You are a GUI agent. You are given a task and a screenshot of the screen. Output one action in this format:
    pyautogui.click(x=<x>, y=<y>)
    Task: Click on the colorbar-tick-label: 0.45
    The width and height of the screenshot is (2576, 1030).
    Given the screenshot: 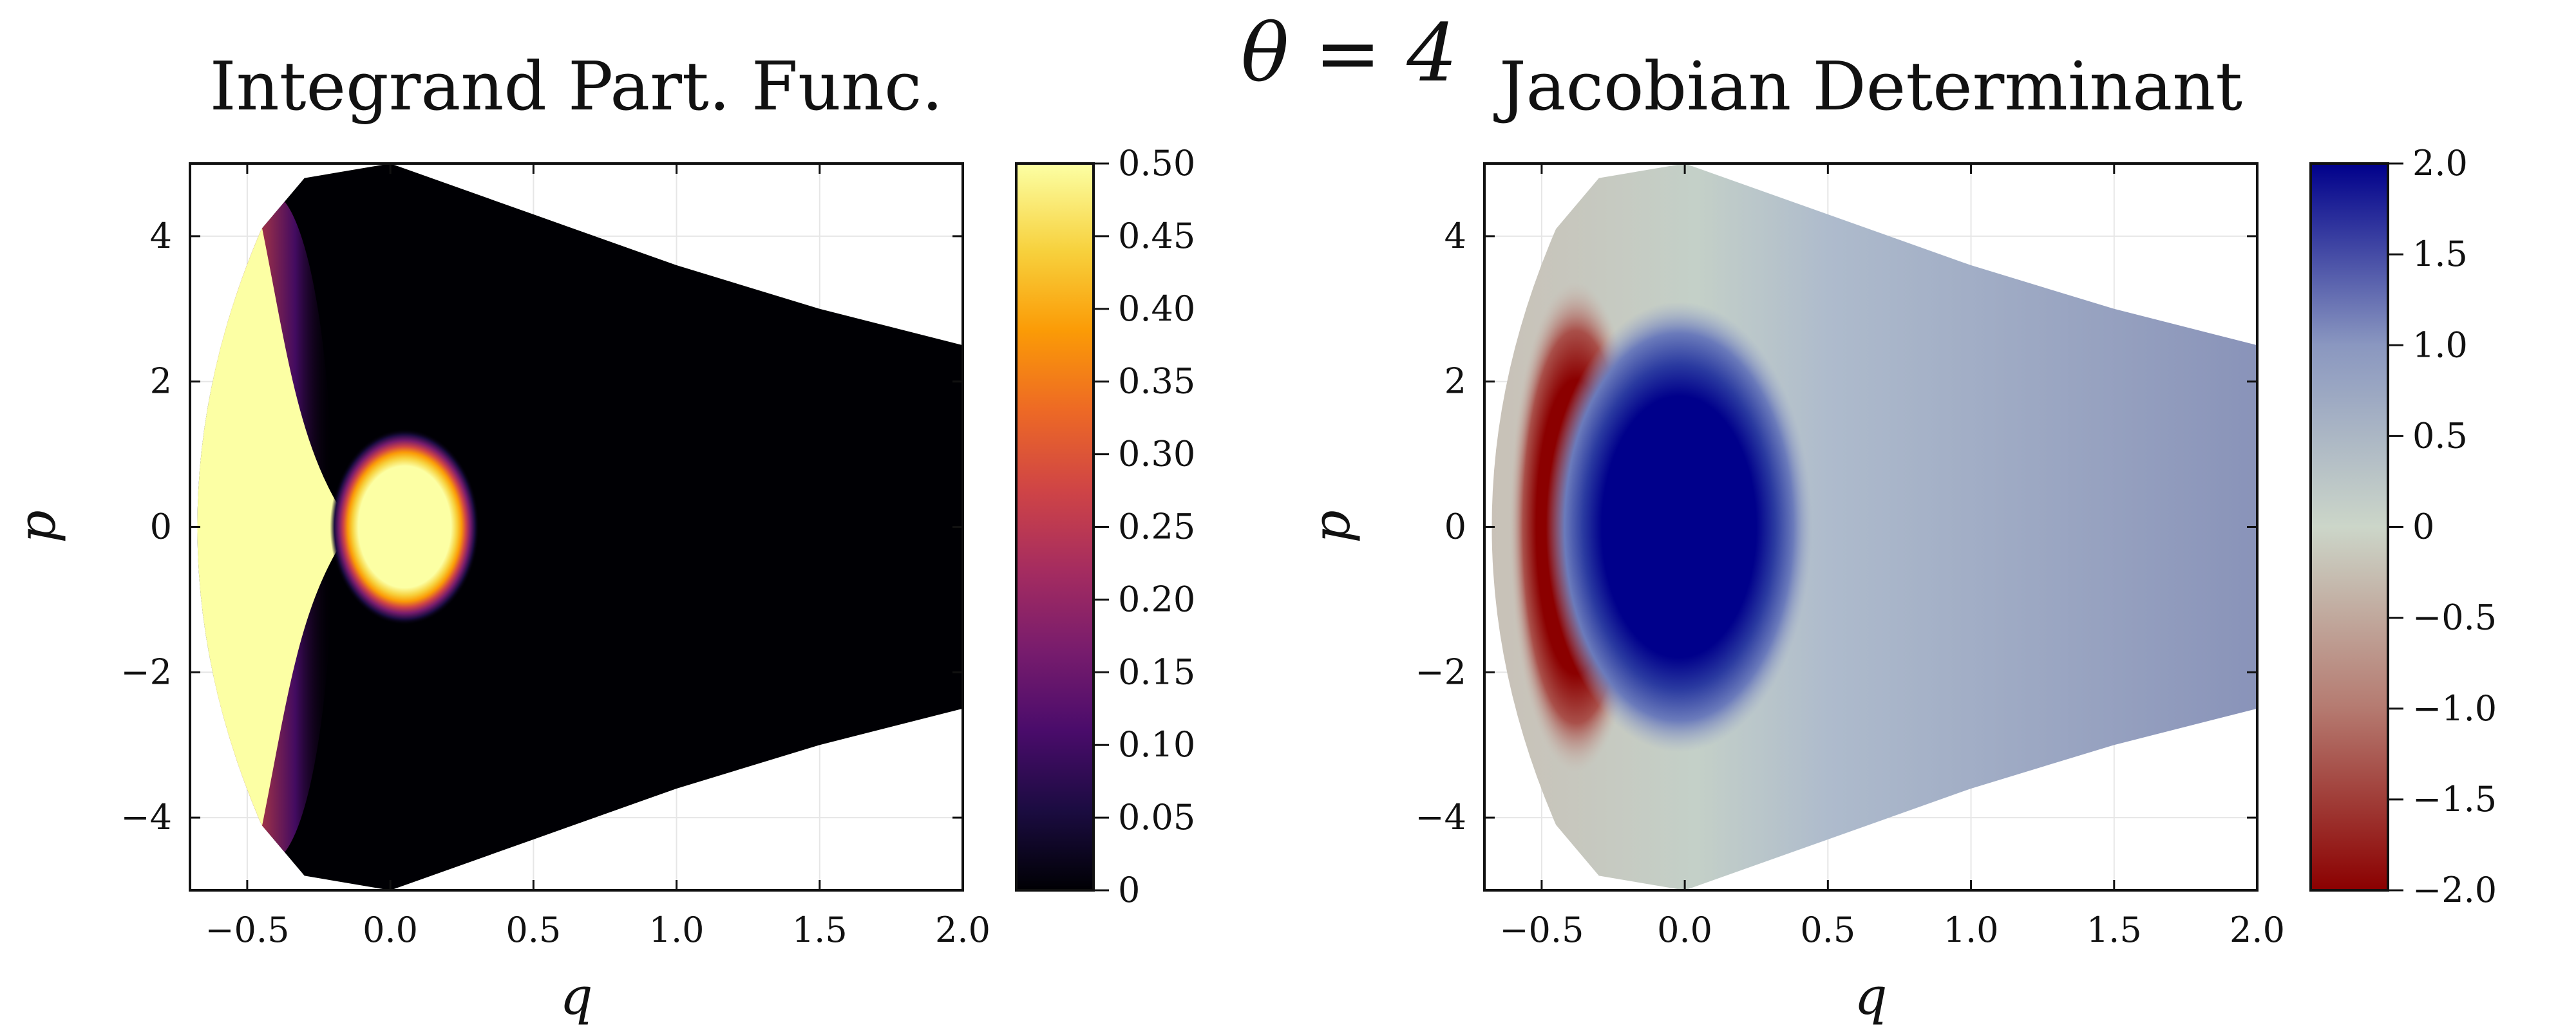 What is the action you would take?
    pyautogui.click(x=1157, y=236)
    